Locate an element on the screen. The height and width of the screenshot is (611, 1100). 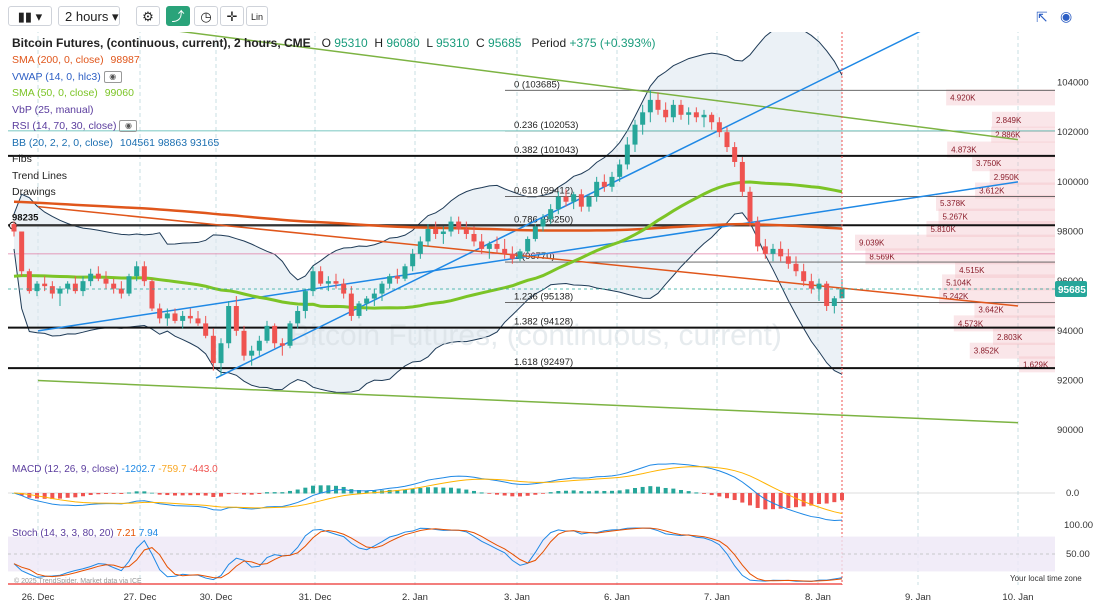
volume-profile-label: 4.573K is located at coordinates (971, 323).